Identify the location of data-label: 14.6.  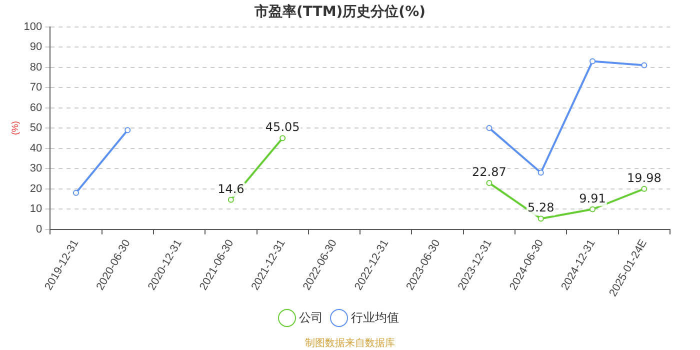
(231, 189).